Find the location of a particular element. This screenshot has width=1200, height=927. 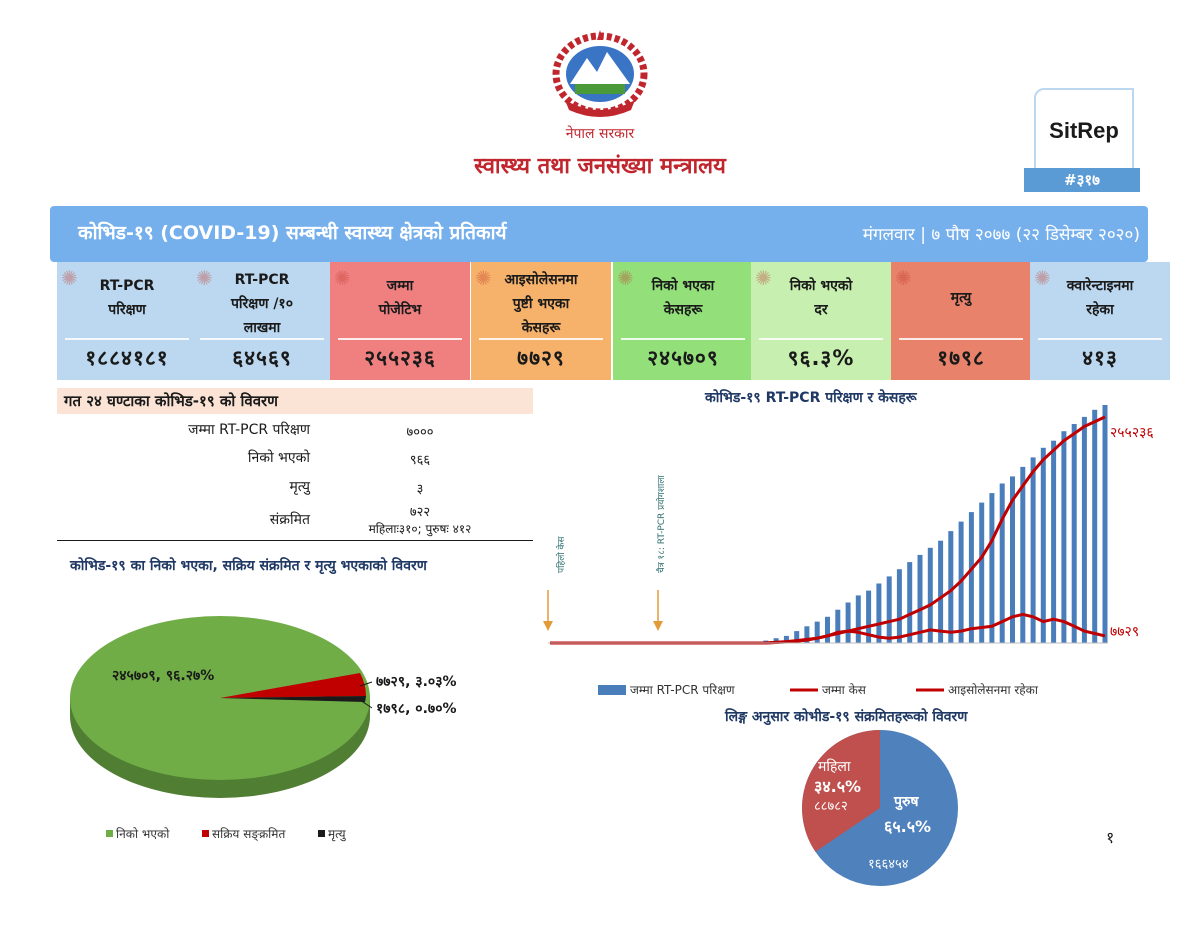

stat-card: ✺ आइसोलेसनमा पुष्टी भएका केसहरू ७७२९ is located at coordinates (541, 321).